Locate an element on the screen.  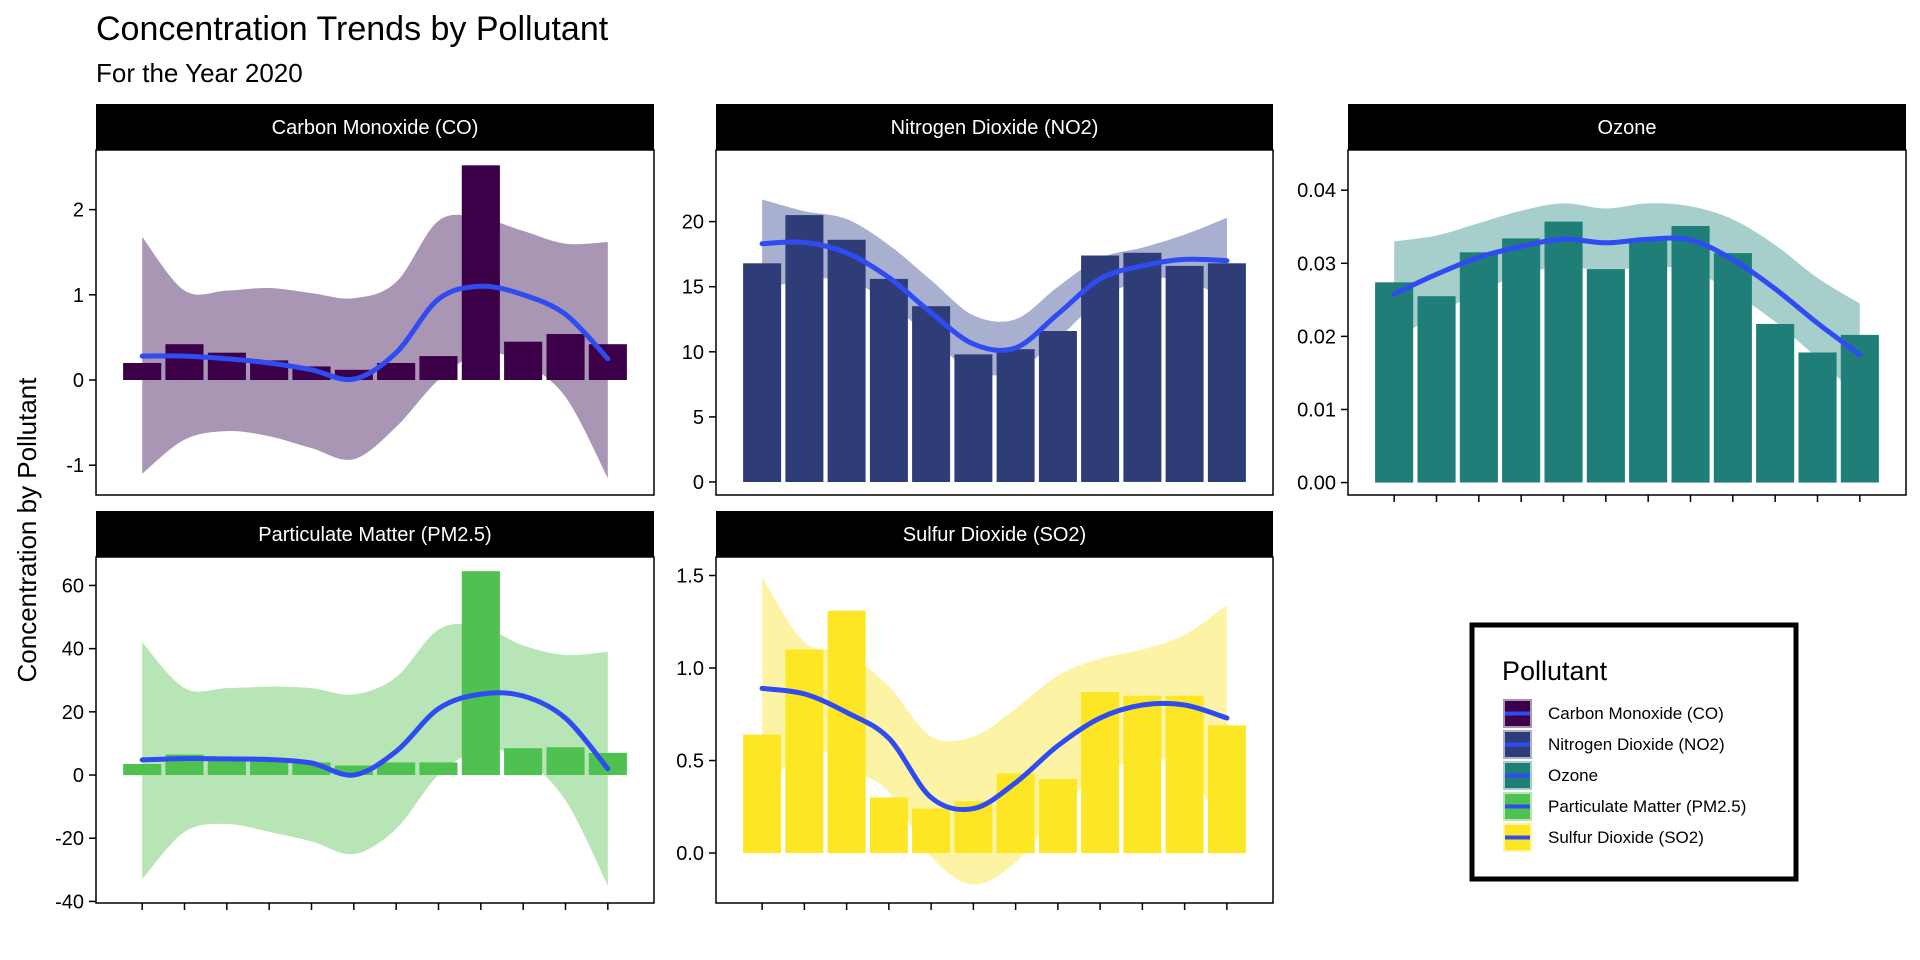
panel-border-carbon-monoxide-co is located at coordinates (375, 322).